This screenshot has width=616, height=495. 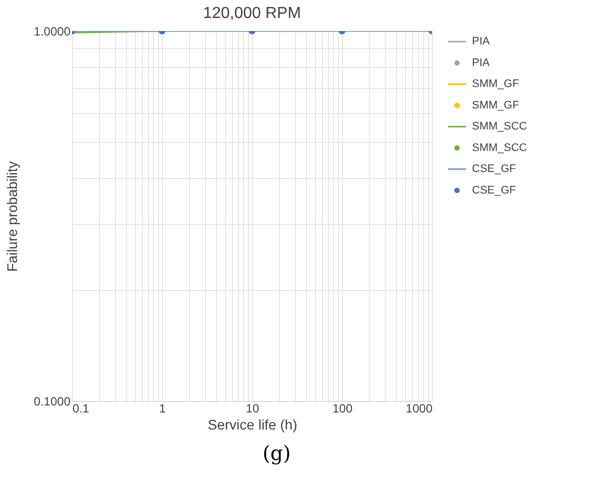 What do you see at coordinates (253, 409) in the screenshot?
I see `x-tick-label: 10` at bounding box center [253, 409].